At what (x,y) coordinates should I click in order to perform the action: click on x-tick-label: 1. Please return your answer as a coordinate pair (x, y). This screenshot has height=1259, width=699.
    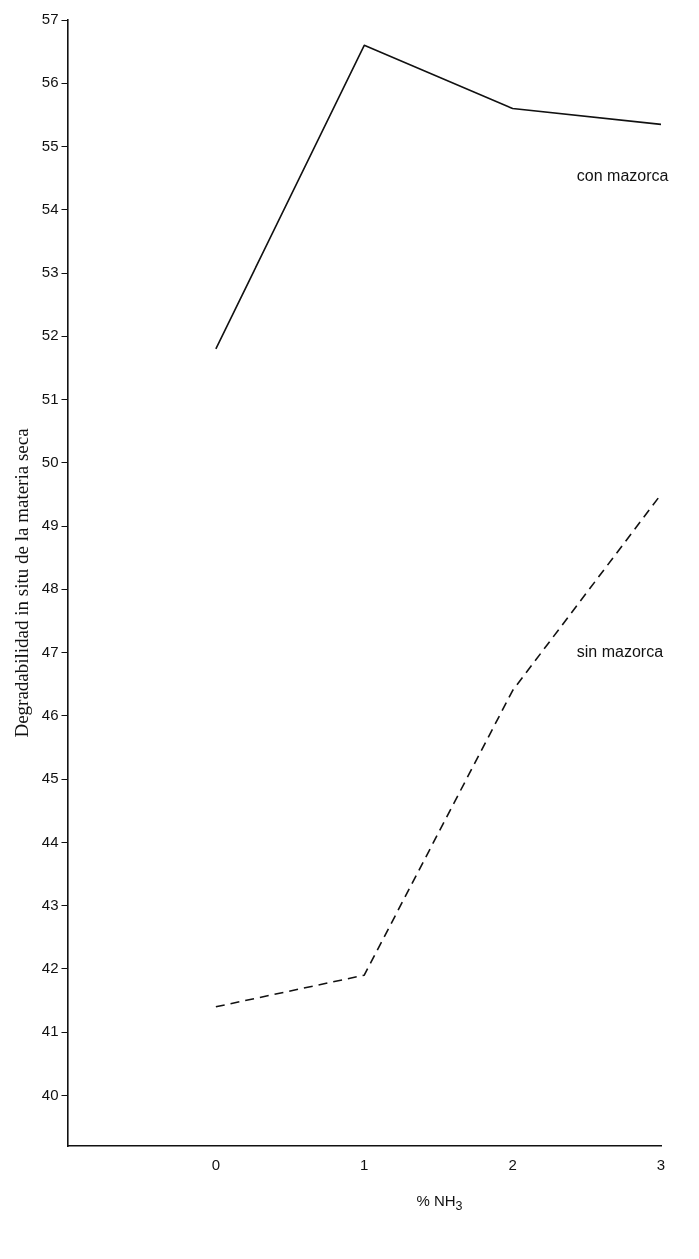
    Looking at the image, I should click on (364, 1165).